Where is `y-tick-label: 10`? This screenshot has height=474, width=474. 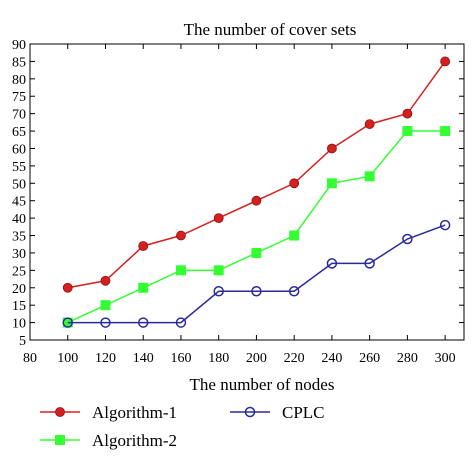
y-tick-label: 10 is located at coordinates (19, 324).